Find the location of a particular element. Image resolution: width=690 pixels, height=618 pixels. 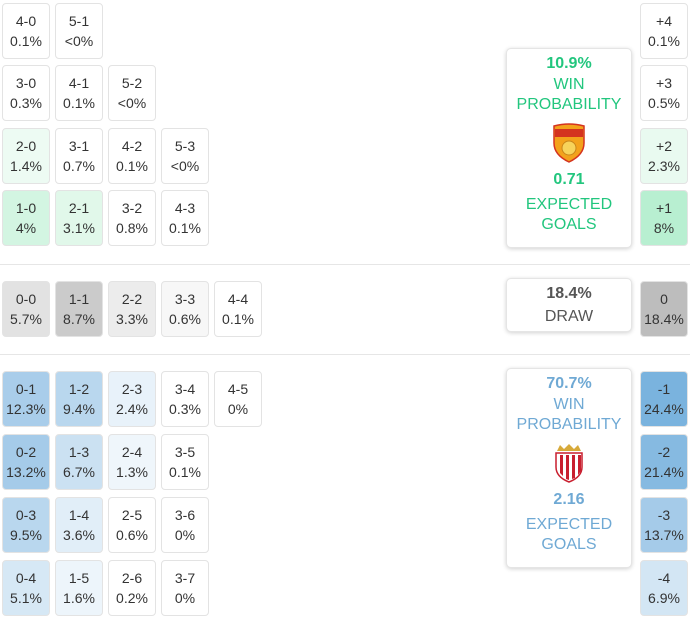

scoreline-cell: 3-5 0.1% is located at coordinates (185, 462).